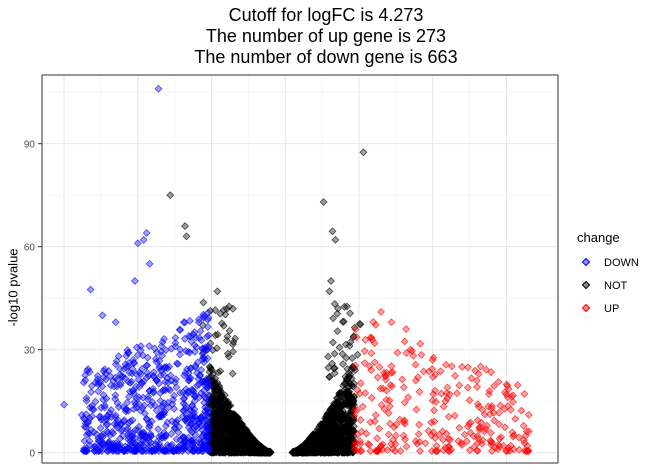 The image size is (652, 470). I want to click on title-line-3: The number of down gene is 663, so click(326, 57).